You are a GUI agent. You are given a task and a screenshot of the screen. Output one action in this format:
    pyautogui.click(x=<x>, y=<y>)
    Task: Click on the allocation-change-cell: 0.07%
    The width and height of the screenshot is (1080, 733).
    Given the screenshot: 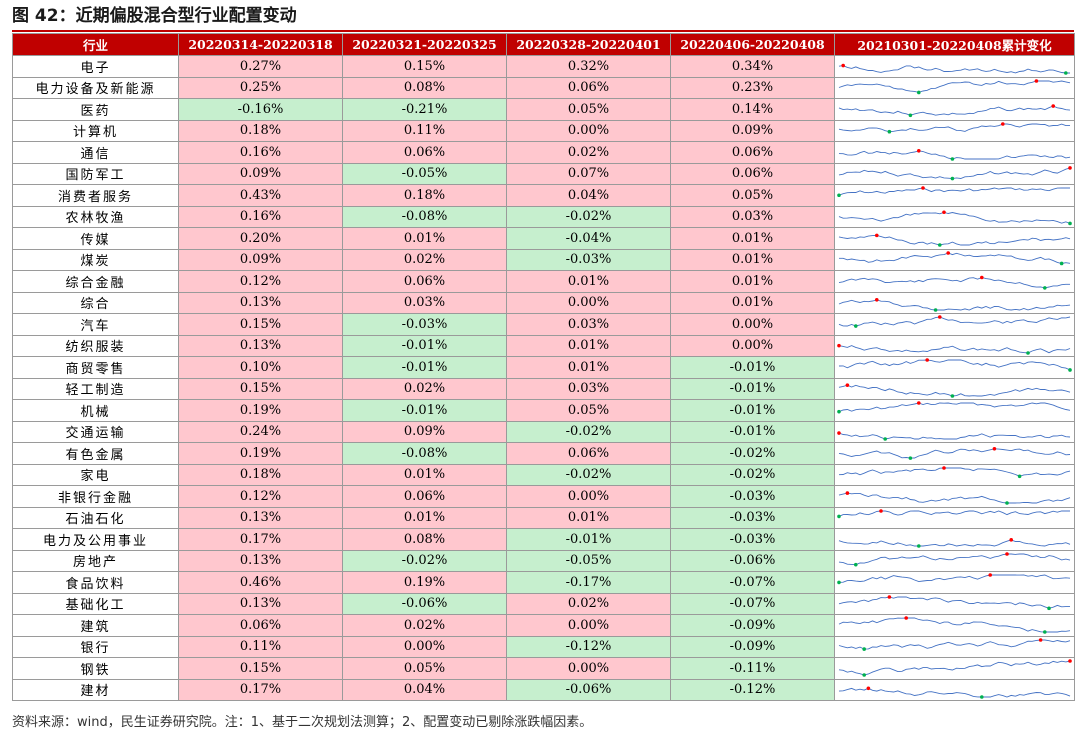 What is the action you would take?
    pyautogui.click(x=588, y=173)
    